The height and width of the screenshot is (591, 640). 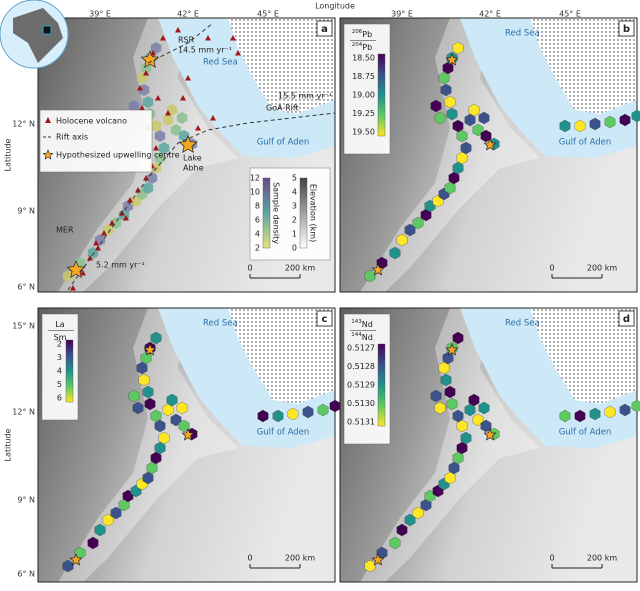 I want to click on colorbar-tick: 6, so click(x=59, y=398).